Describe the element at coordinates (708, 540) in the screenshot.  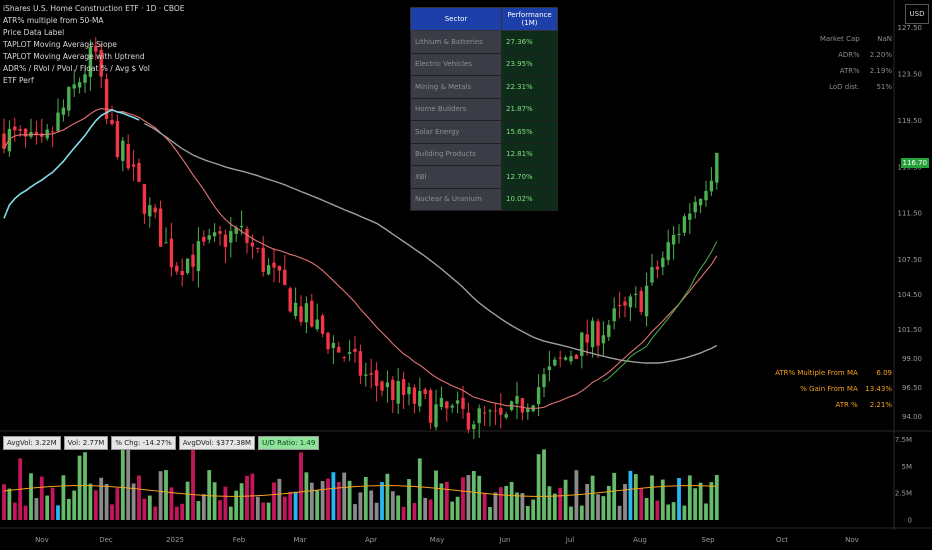
I see `x-tick-label: Sep` at that location.